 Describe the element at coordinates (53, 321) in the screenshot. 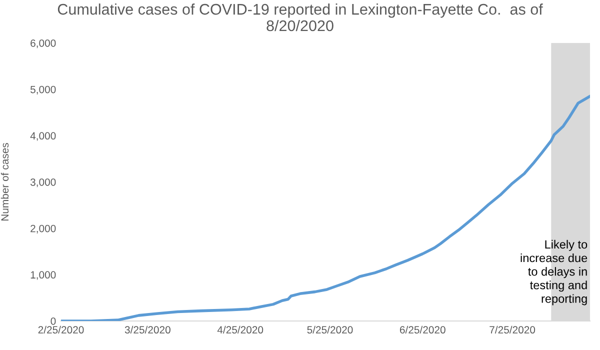

I see `y-tick-label: 0` at that location.